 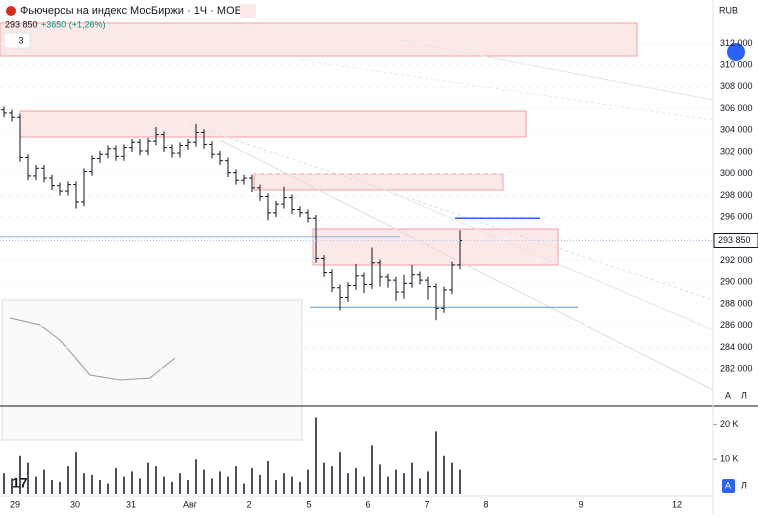 I want to click on flag, so click(x=11, y=11).